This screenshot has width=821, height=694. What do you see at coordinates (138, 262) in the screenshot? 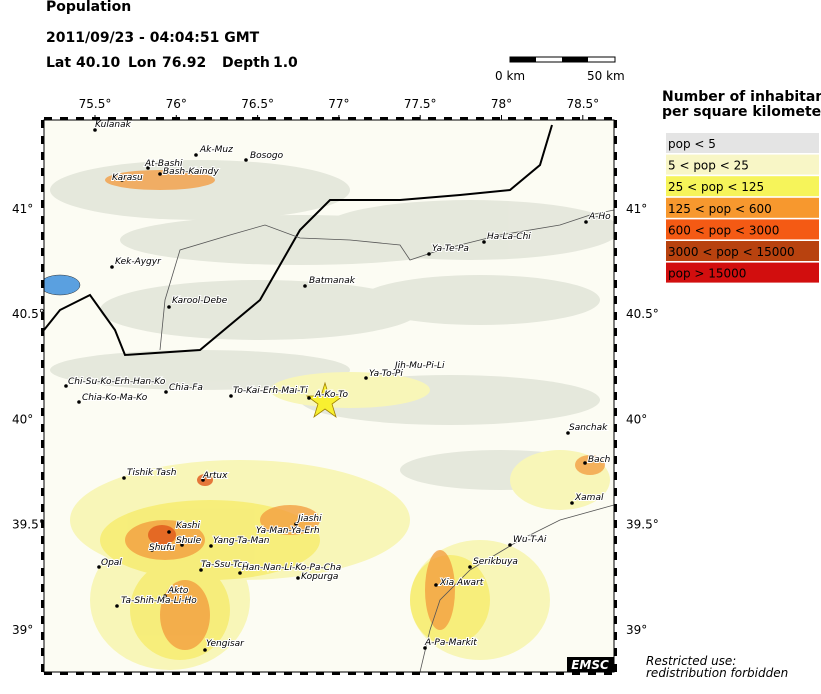
I see `place-label: Kek-Aygyr` at bounding box center [138, 262].